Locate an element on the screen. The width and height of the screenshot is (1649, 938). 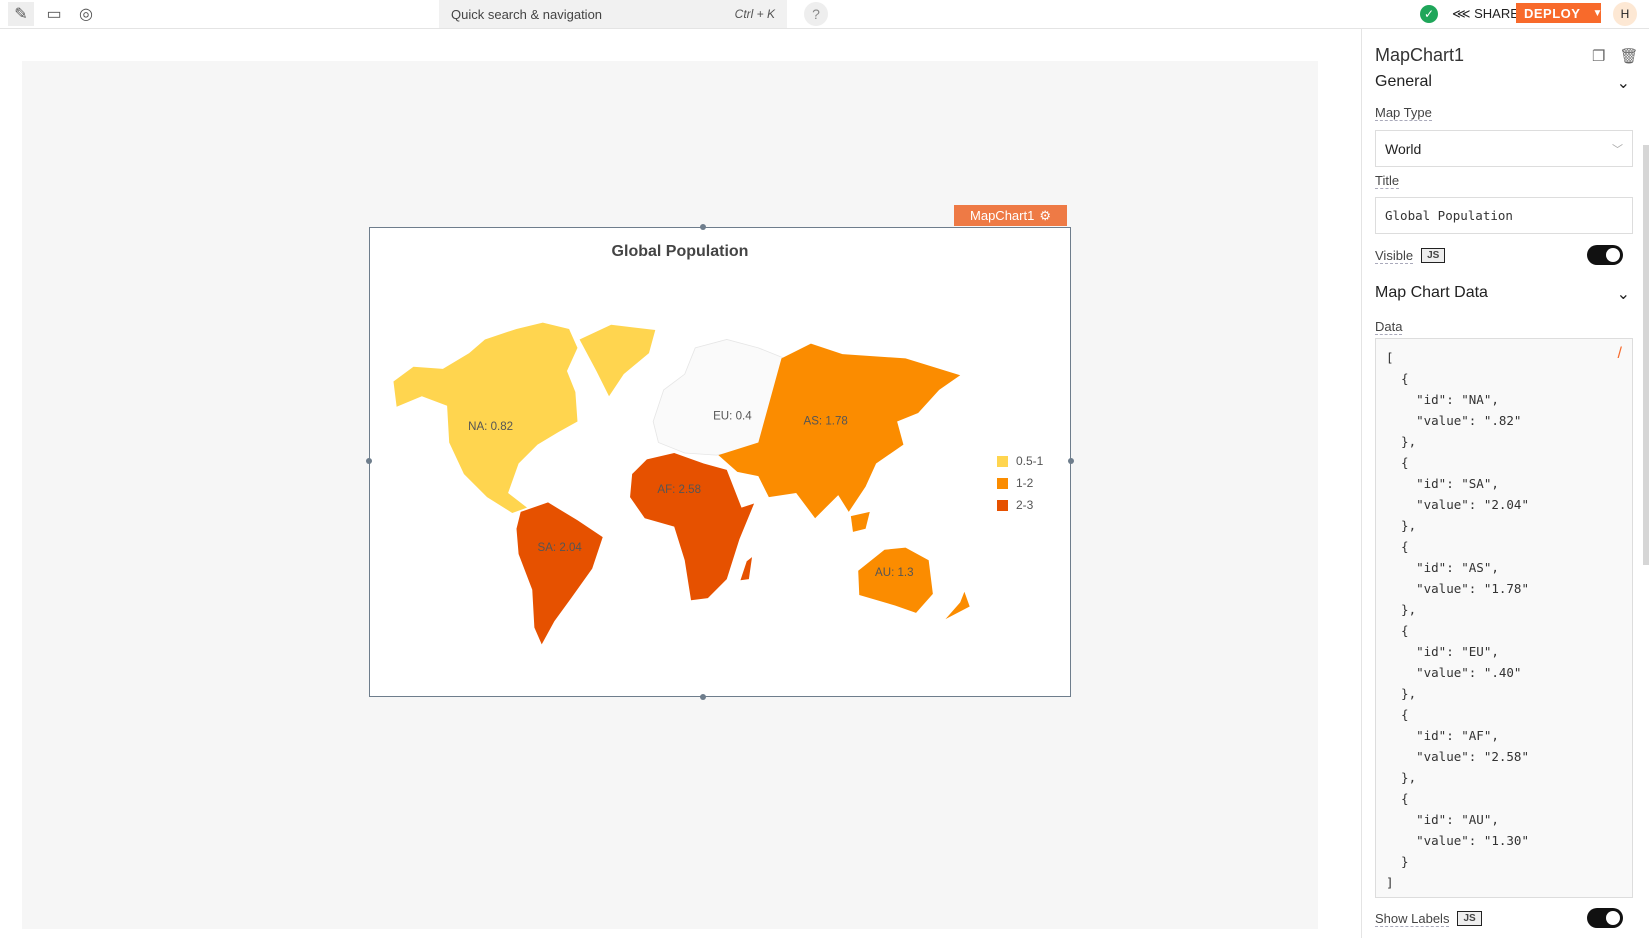
panel-title: MapChart1 is located at coordinates (1420, 55).